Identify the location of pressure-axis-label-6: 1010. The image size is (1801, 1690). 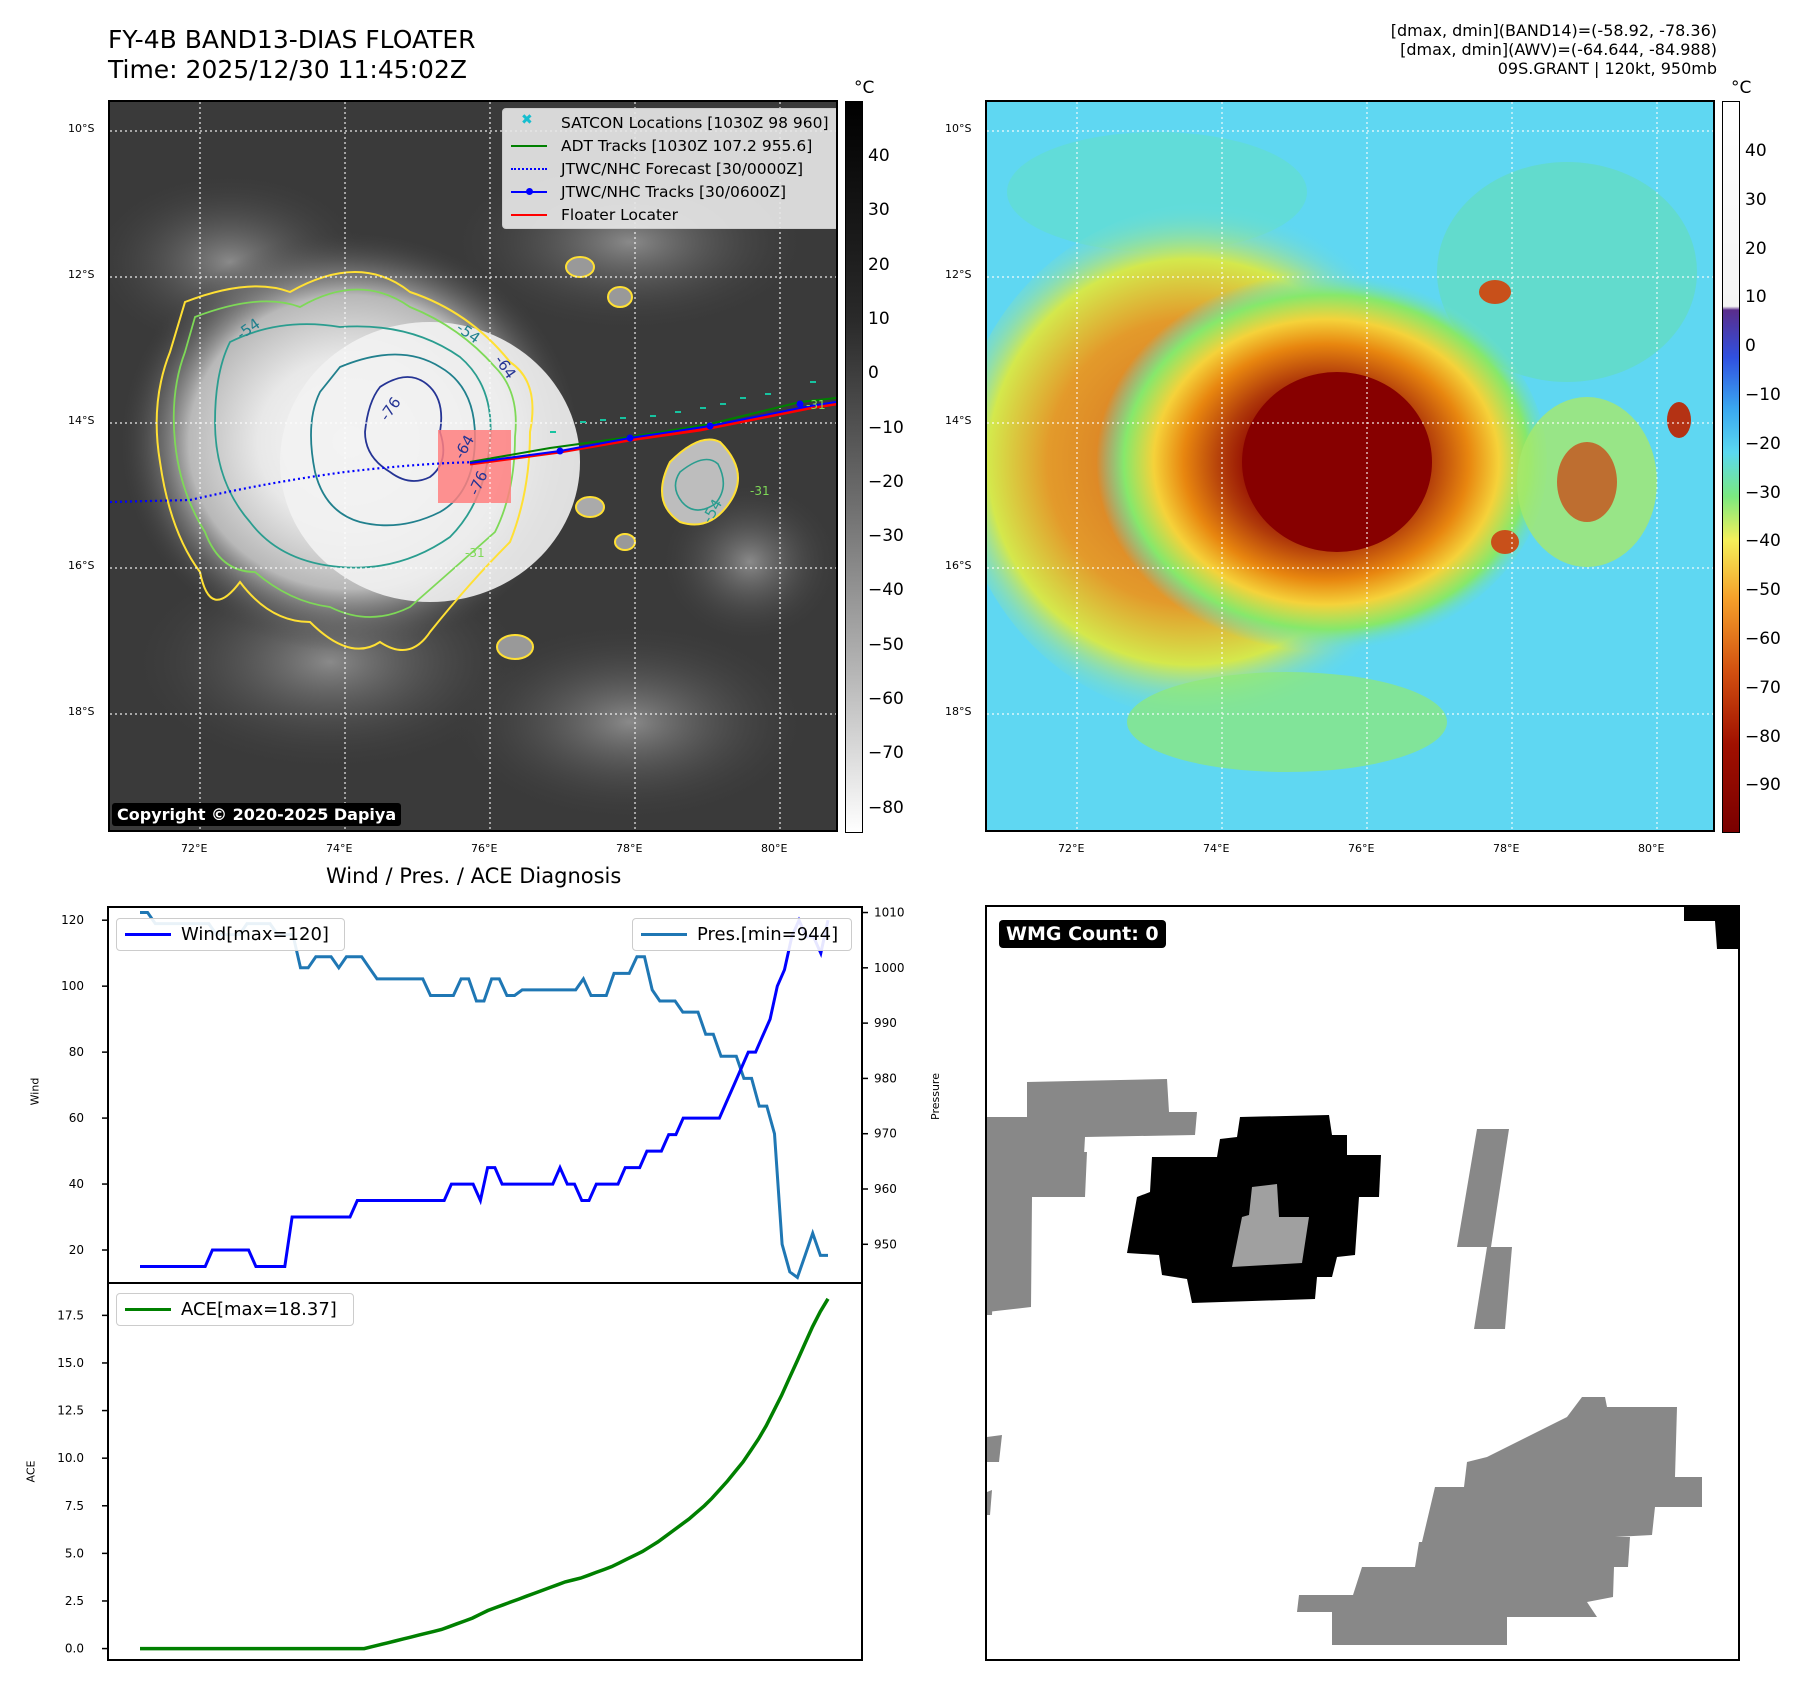
(889, 913).